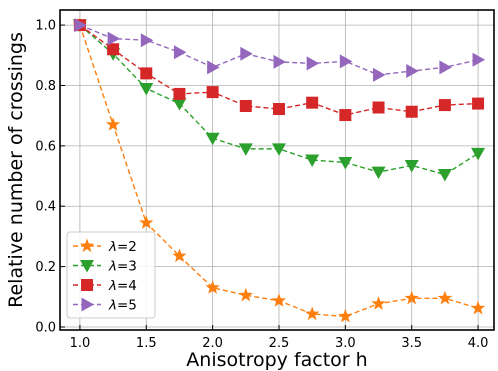  I want to click on x-tick-label: 4.0, so click(478, 343).